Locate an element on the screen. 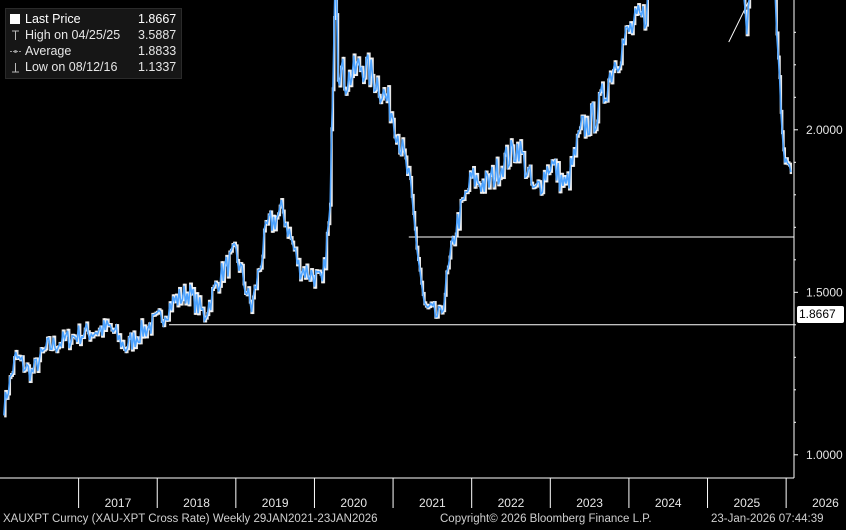  x-tick-label: 2019 is located at coordinates (275, 503).